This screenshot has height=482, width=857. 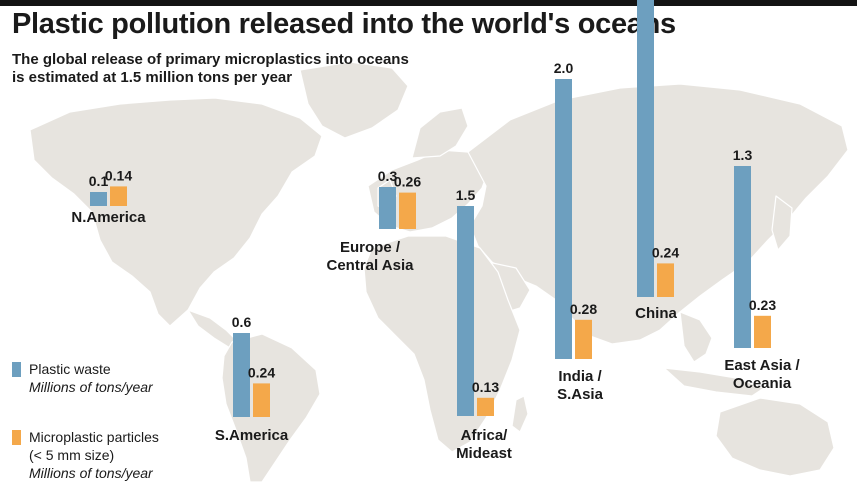 I want to click on region-group-africa-mideast: 1.5 0.13 Africa/Mideast, so click(x=484, y=324).